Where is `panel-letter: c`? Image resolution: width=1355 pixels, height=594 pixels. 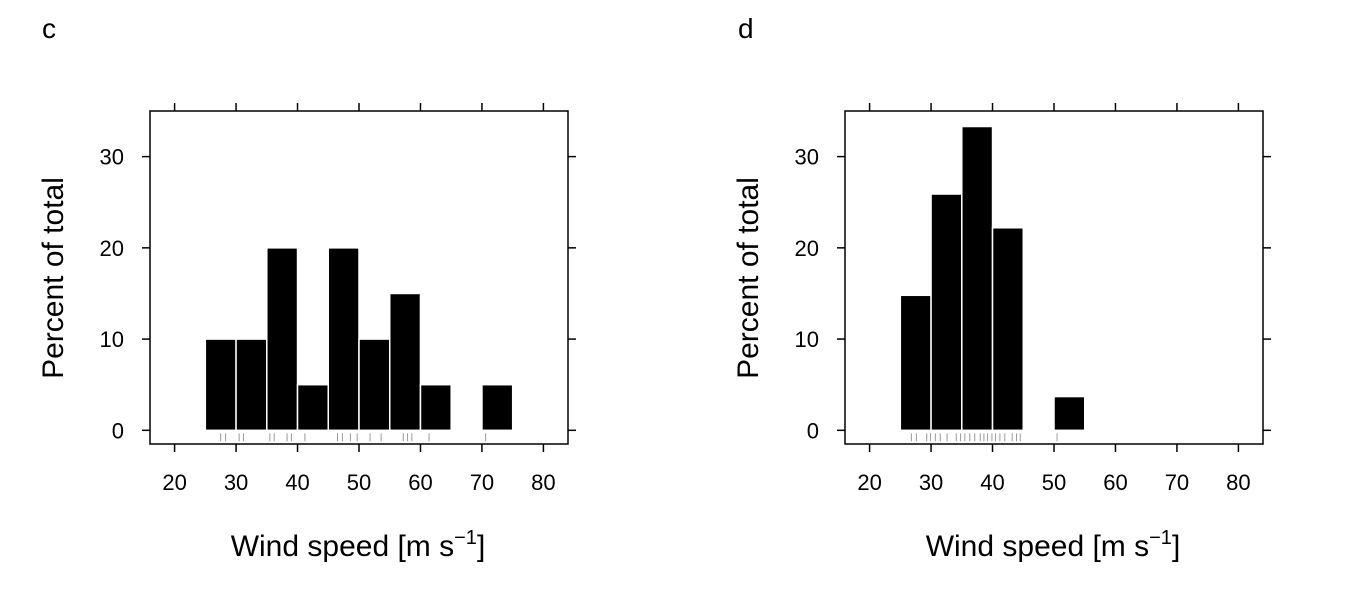 panel-letter: c is located at coordinates (49, 28).